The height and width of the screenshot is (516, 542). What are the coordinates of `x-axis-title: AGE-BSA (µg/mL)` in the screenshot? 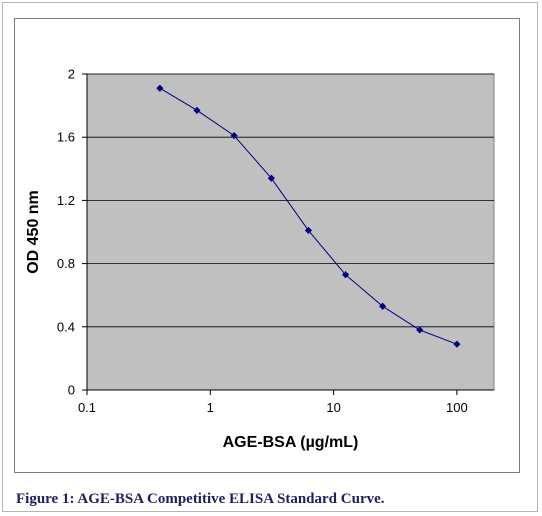 It's located at (291, 442).